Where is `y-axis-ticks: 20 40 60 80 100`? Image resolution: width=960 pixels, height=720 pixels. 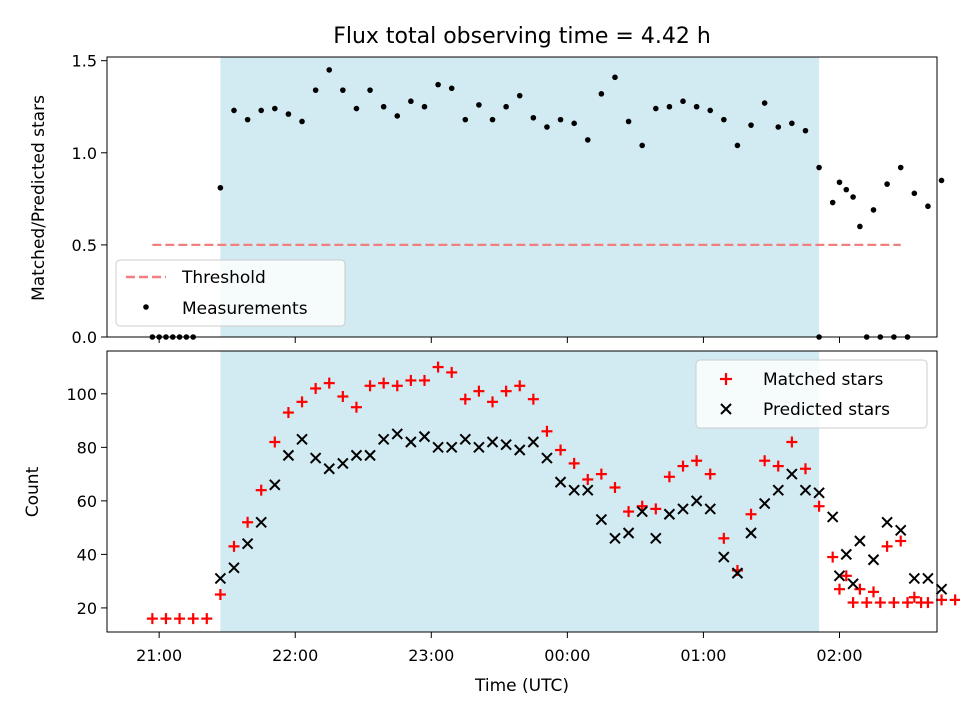 y-axis-ticks: 20 40 60 80 100 is located at coordinates (86, 501).